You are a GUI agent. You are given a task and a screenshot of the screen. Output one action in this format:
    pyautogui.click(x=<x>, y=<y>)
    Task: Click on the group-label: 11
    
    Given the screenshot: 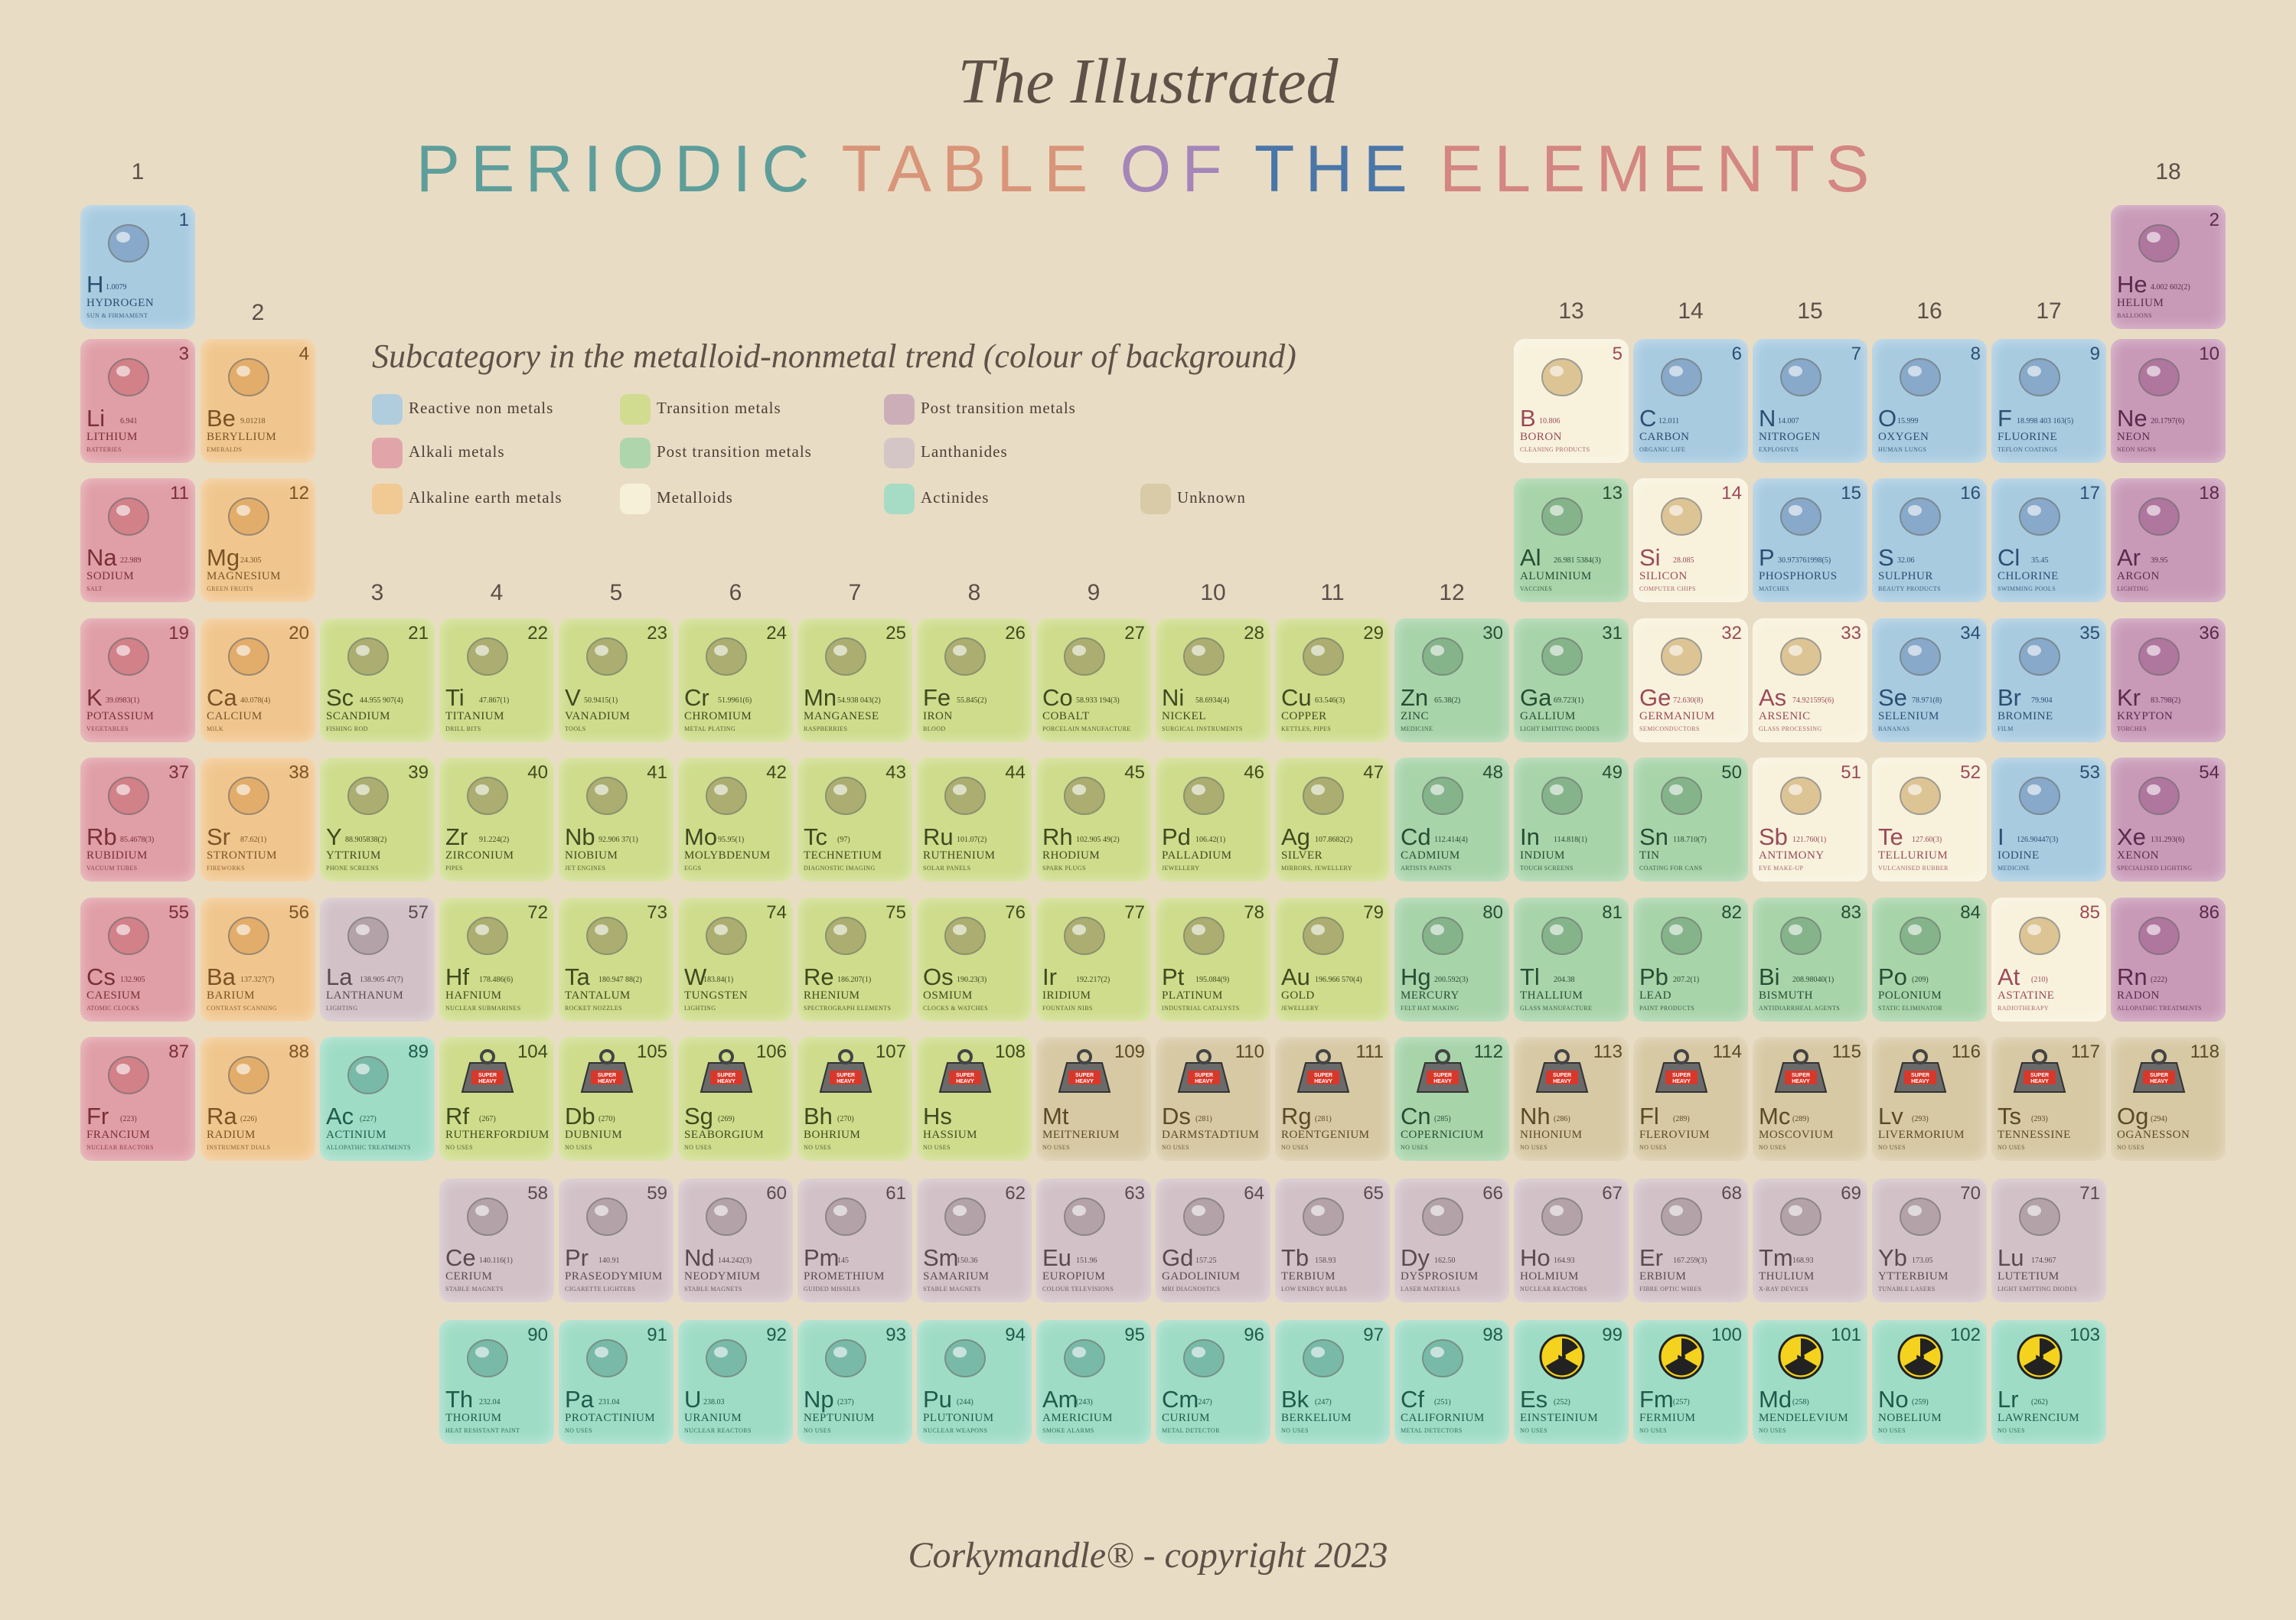 What is the action you would take?
    pyautogui.click(x=1332, y=592)
    